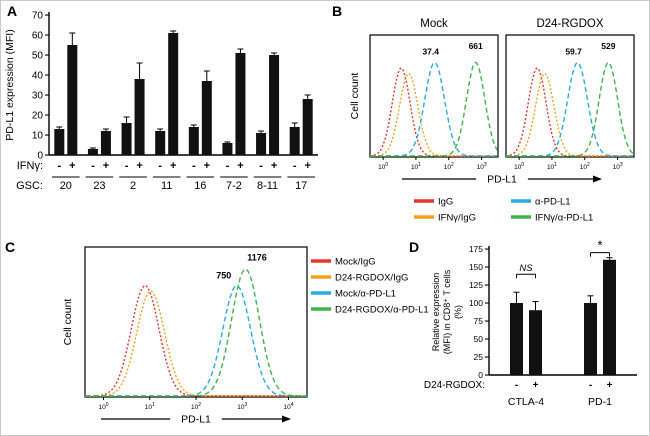 The height and width of the screenshot is (436, 650). What do you see at coordinates (166, 186) in the screenshot?
I see `group-label: 11` at bounding box center [166, 186].